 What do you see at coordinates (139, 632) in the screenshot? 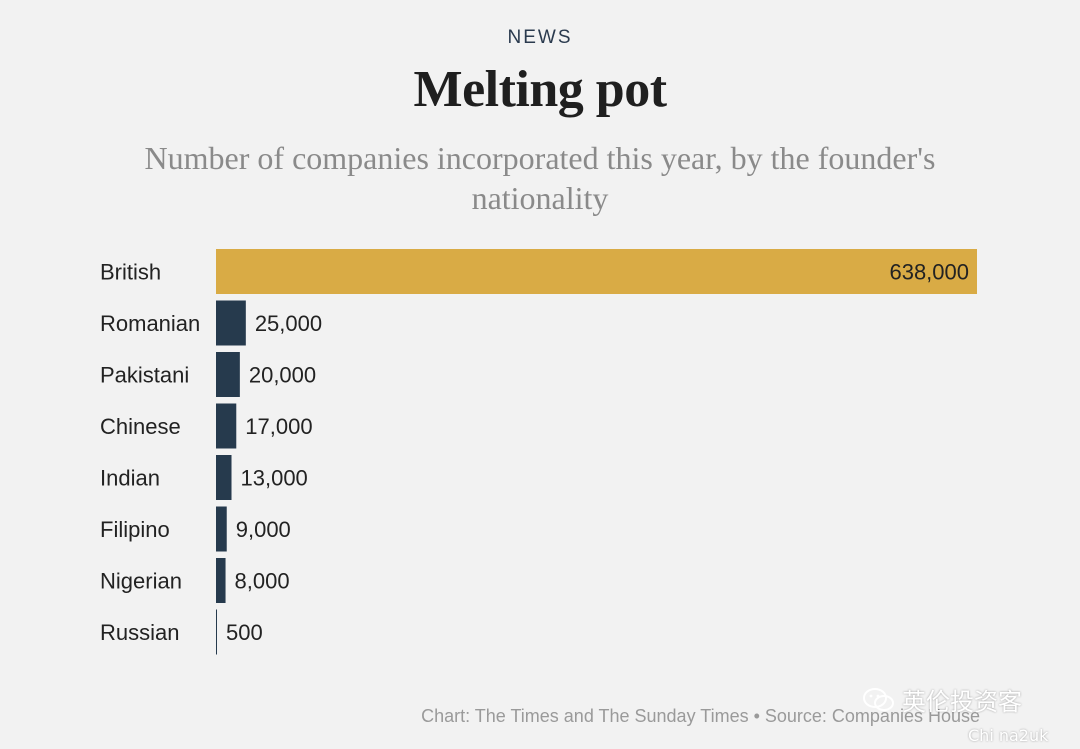
I see `category-label: Russian` at bounding box center [139, 632].